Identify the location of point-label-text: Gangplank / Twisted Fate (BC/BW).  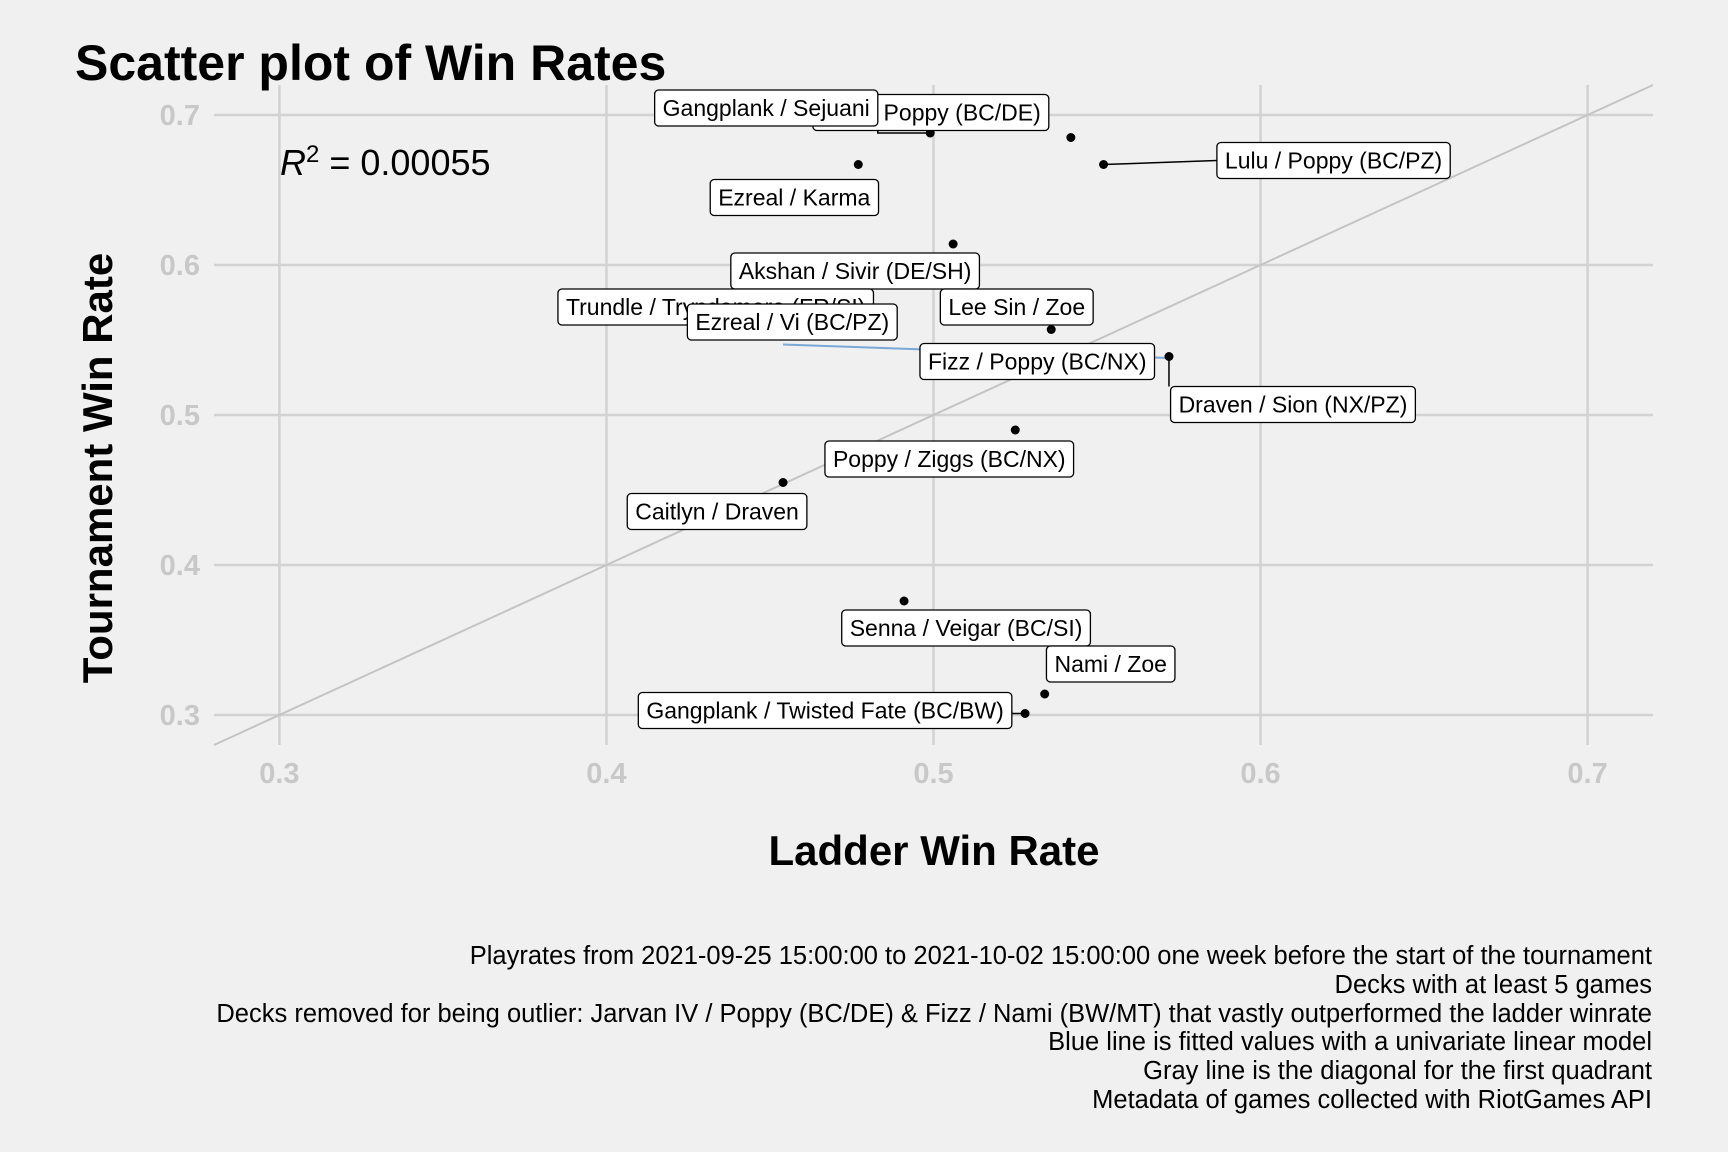
(825, 711).